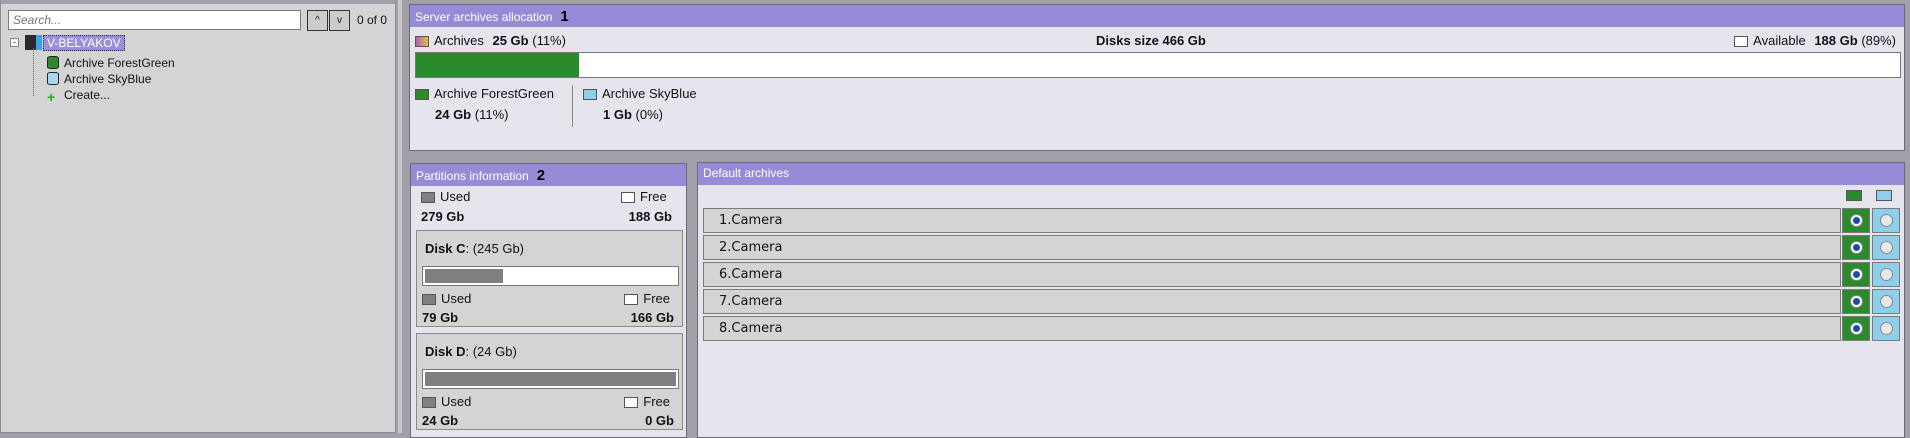  I want to click on panel-header: Server archives allocation 1, so click(1157, 16).